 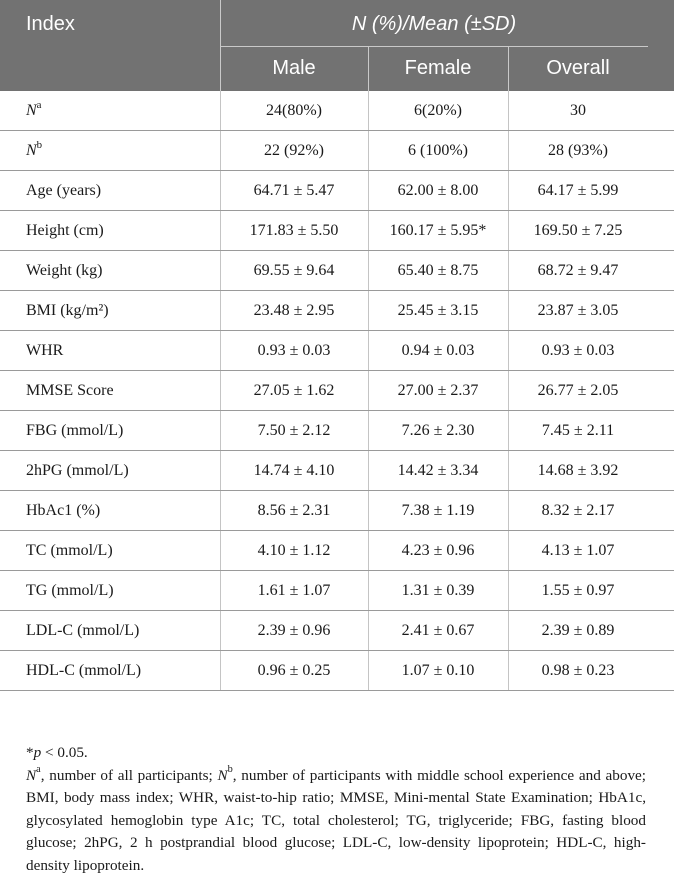 What do you see at coordinates (294, 430) in the screenshot?
I see `male-value: 7.50 ± 2.12` at bounding box center [294, 430].